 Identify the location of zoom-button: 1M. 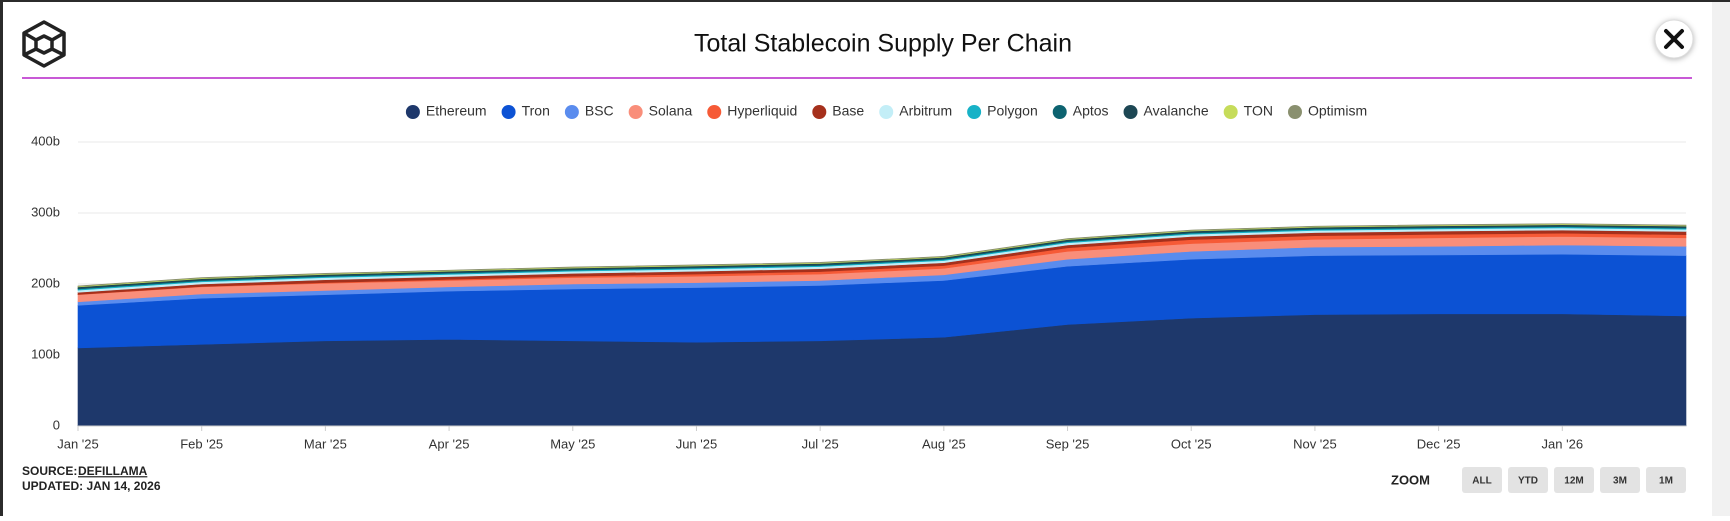
(1666, 480).